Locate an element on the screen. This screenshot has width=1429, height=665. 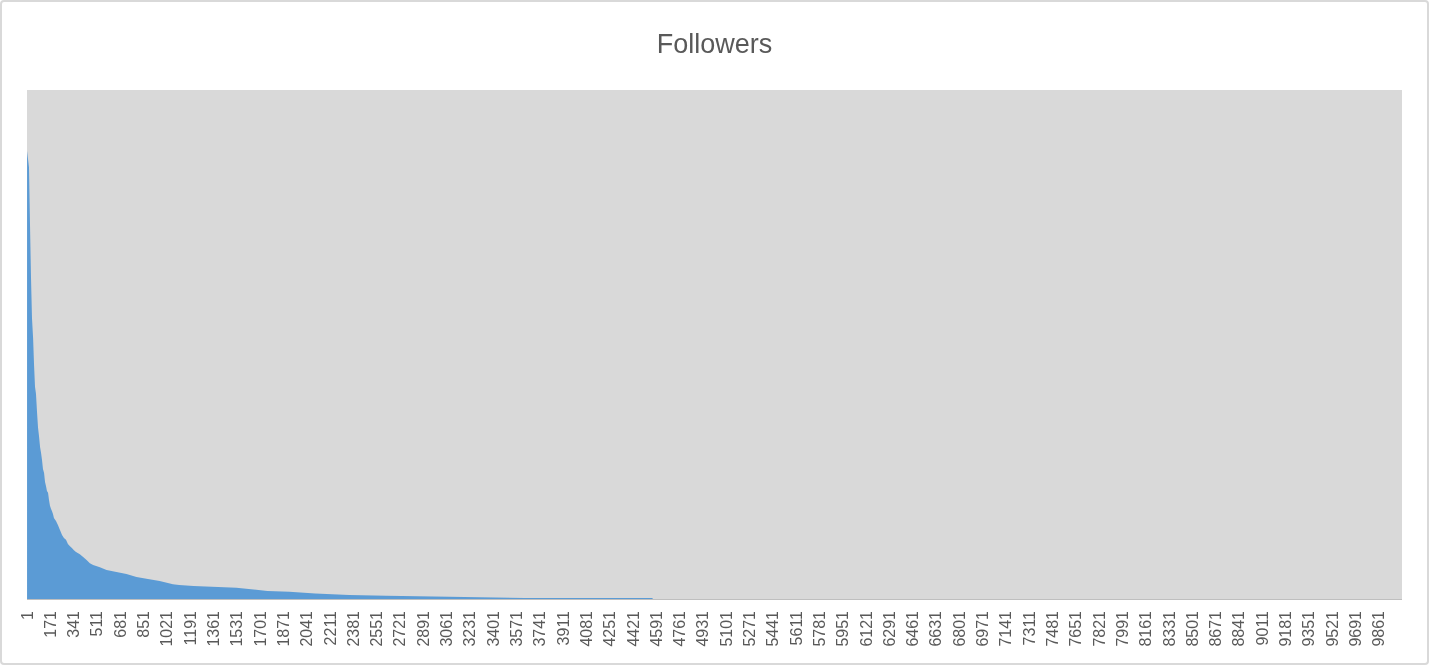
x-tick-label: 5271 is located at coordinates (750, 628).